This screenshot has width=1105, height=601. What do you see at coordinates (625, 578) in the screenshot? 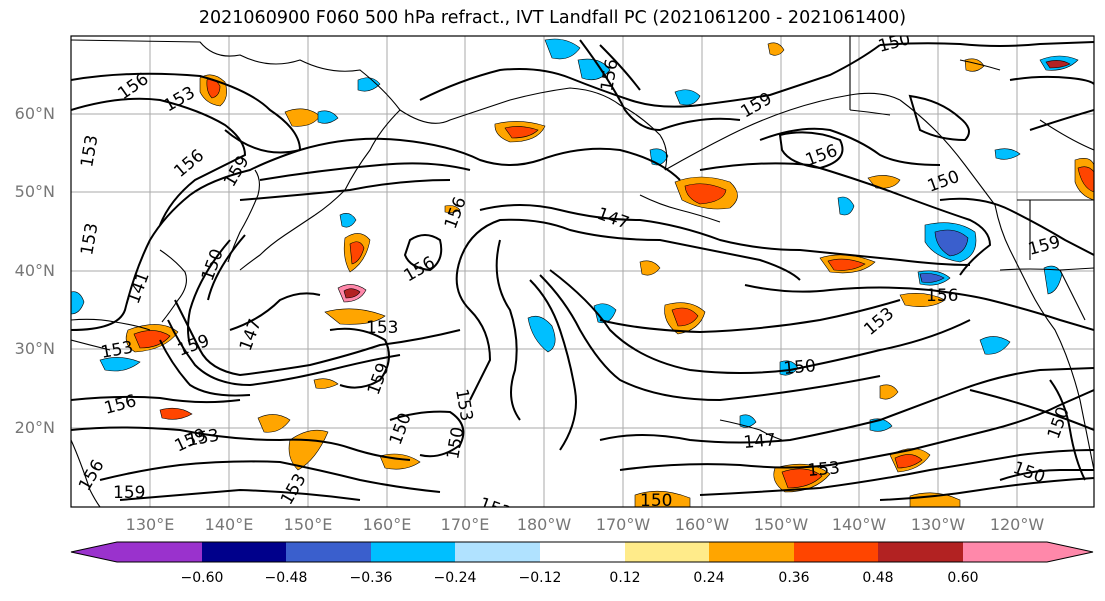
I see `colorbar-tick-label: 0.12` at bounding box center [625, 578].